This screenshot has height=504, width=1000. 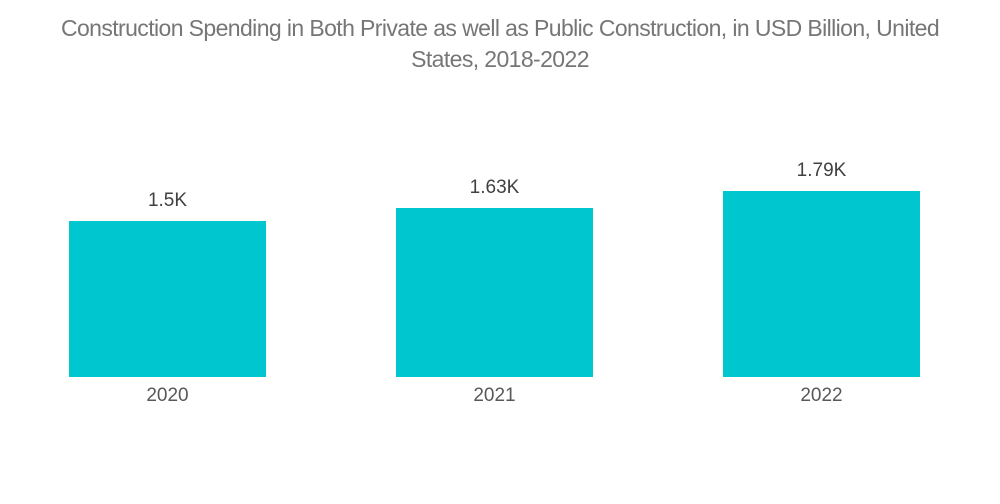 I want to click on x-axis-label: 2020, so click(x=167, y=395).